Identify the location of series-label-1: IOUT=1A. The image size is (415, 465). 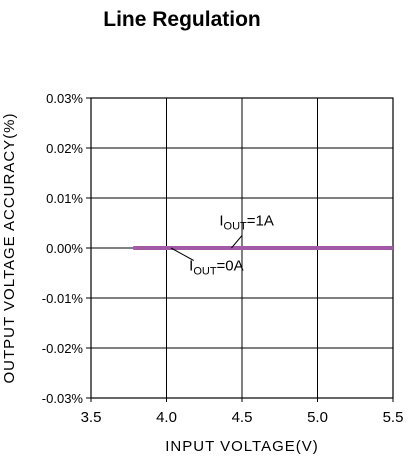
(246, 223).